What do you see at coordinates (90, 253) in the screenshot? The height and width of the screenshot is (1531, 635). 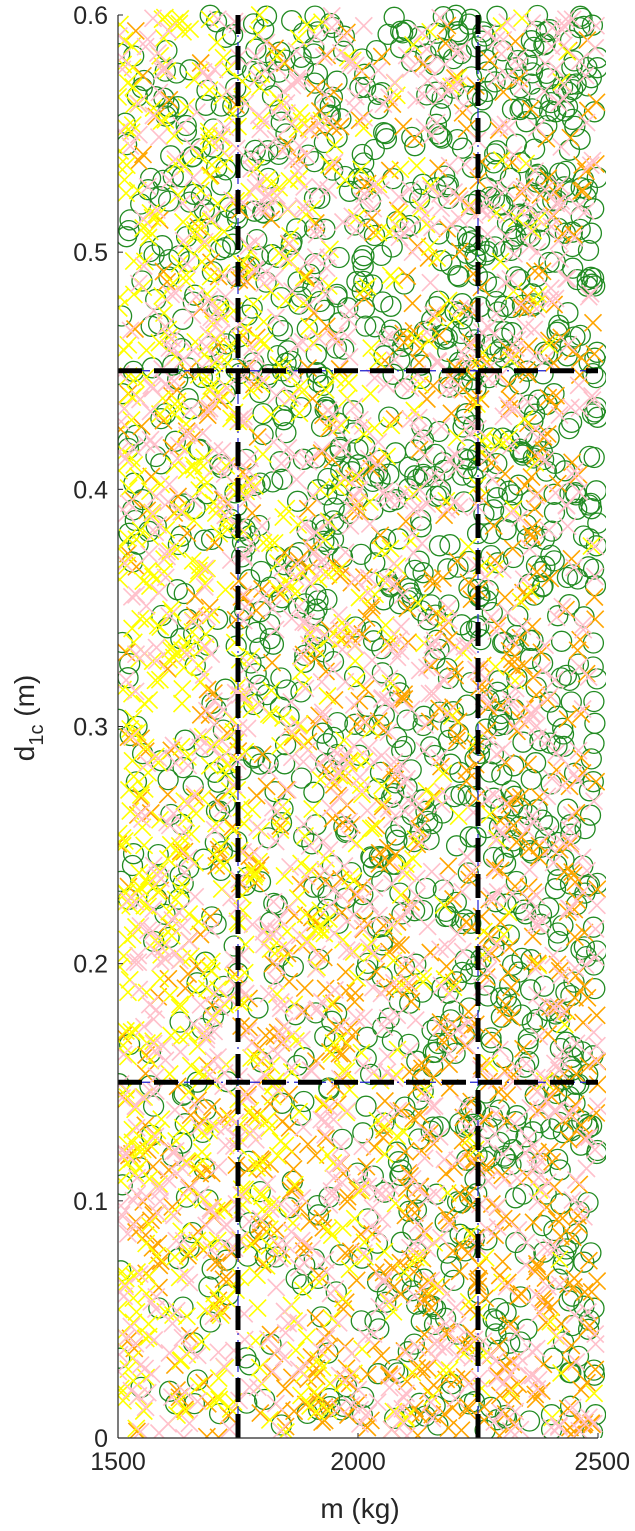 I see `y-tick-label: 0.5` at bounding box center [90, 253].